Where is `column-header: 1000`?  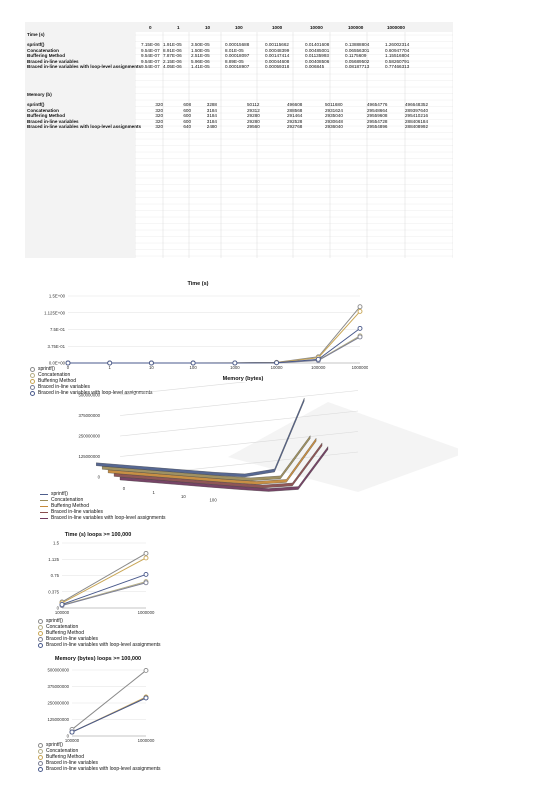
column-header: 1000 is located at coordinates (277, 27).